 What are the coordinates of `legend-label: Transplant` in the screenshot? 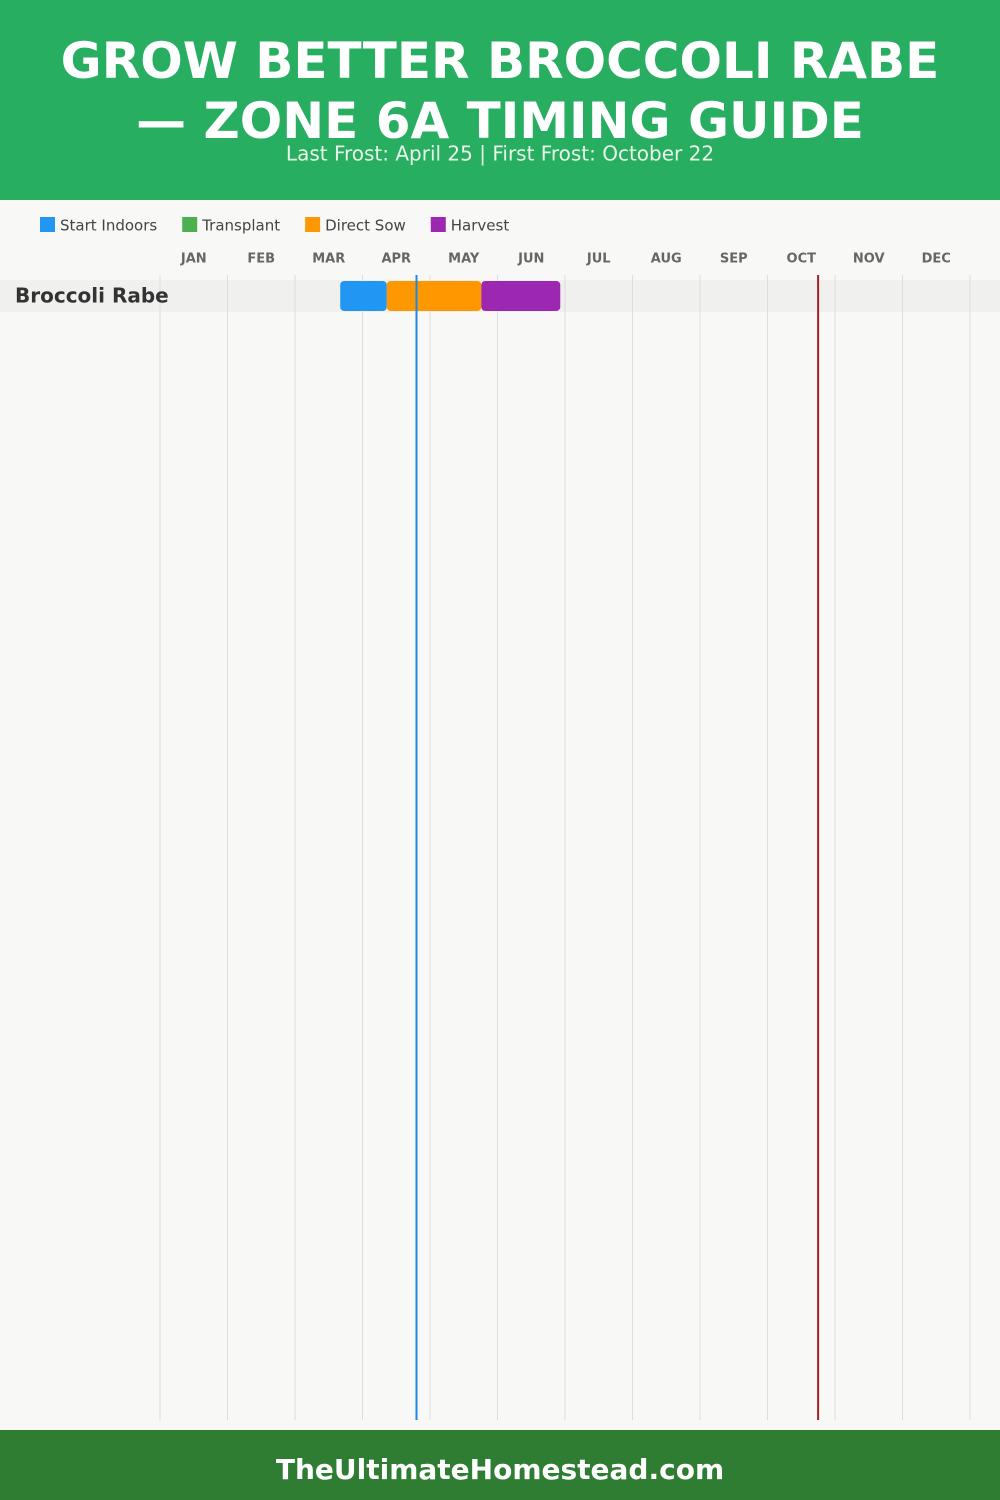 It's located at (240, 226).